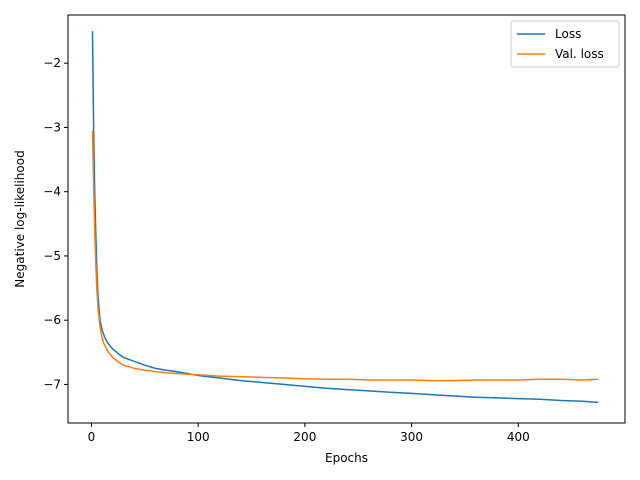 The height and width of the screenshot is (480, 640). I want to click on y-tick-label: −6, so click(52, 320).